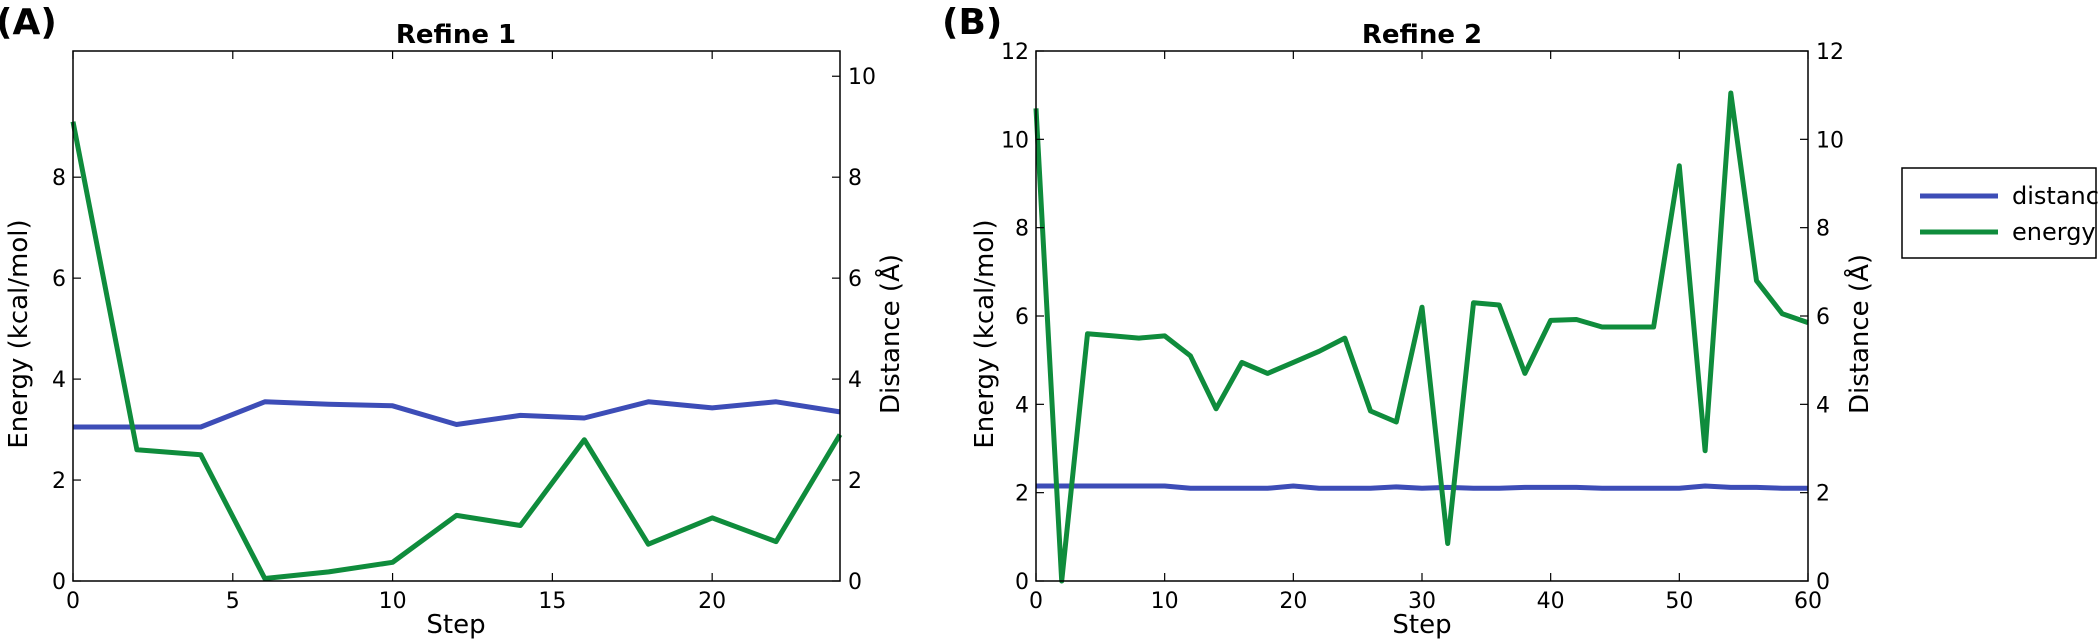 The image size is (2100, 639). What do you see at coordinates (1022, 317) in the screenshot?
I see `panel-b-left-y-tick-label: 6` at bounding box center [1022, 317].